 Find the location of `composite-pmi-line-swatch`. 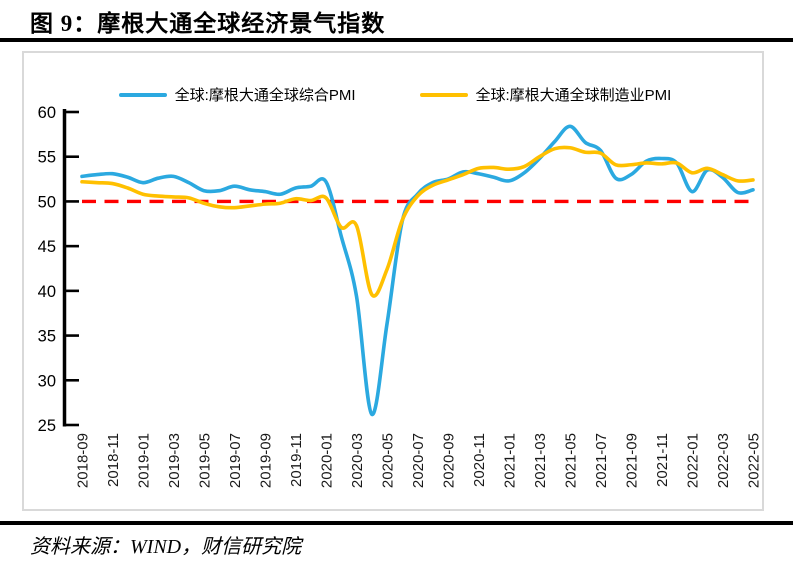

composite-pmi-line-swatch is located at coordinates (142, 94).